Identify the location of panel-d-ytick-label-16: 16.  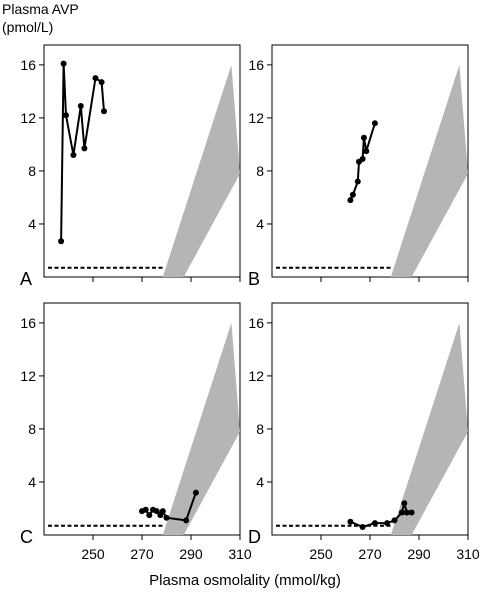
(256, 323).